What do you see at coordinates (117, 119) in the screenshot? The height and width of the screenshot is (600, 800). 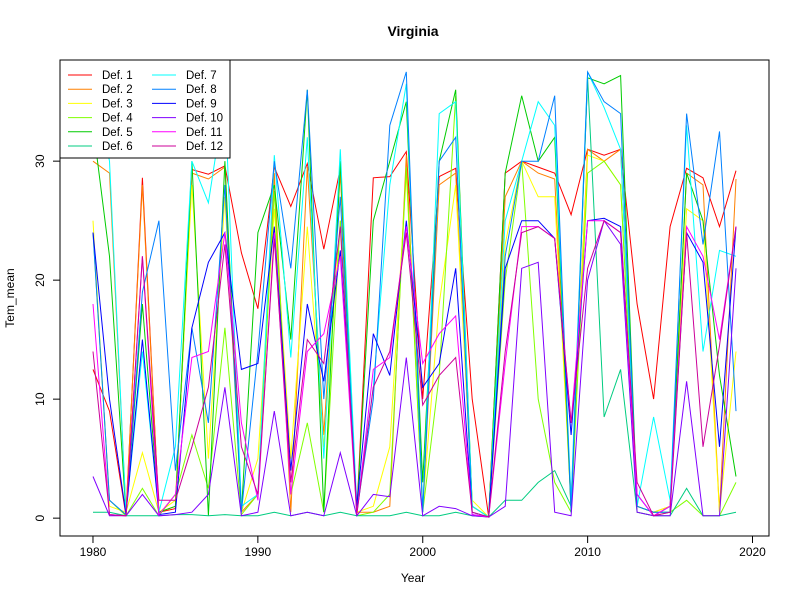 I see `legend-label: Def. 4` at bounding box center [117, 119].